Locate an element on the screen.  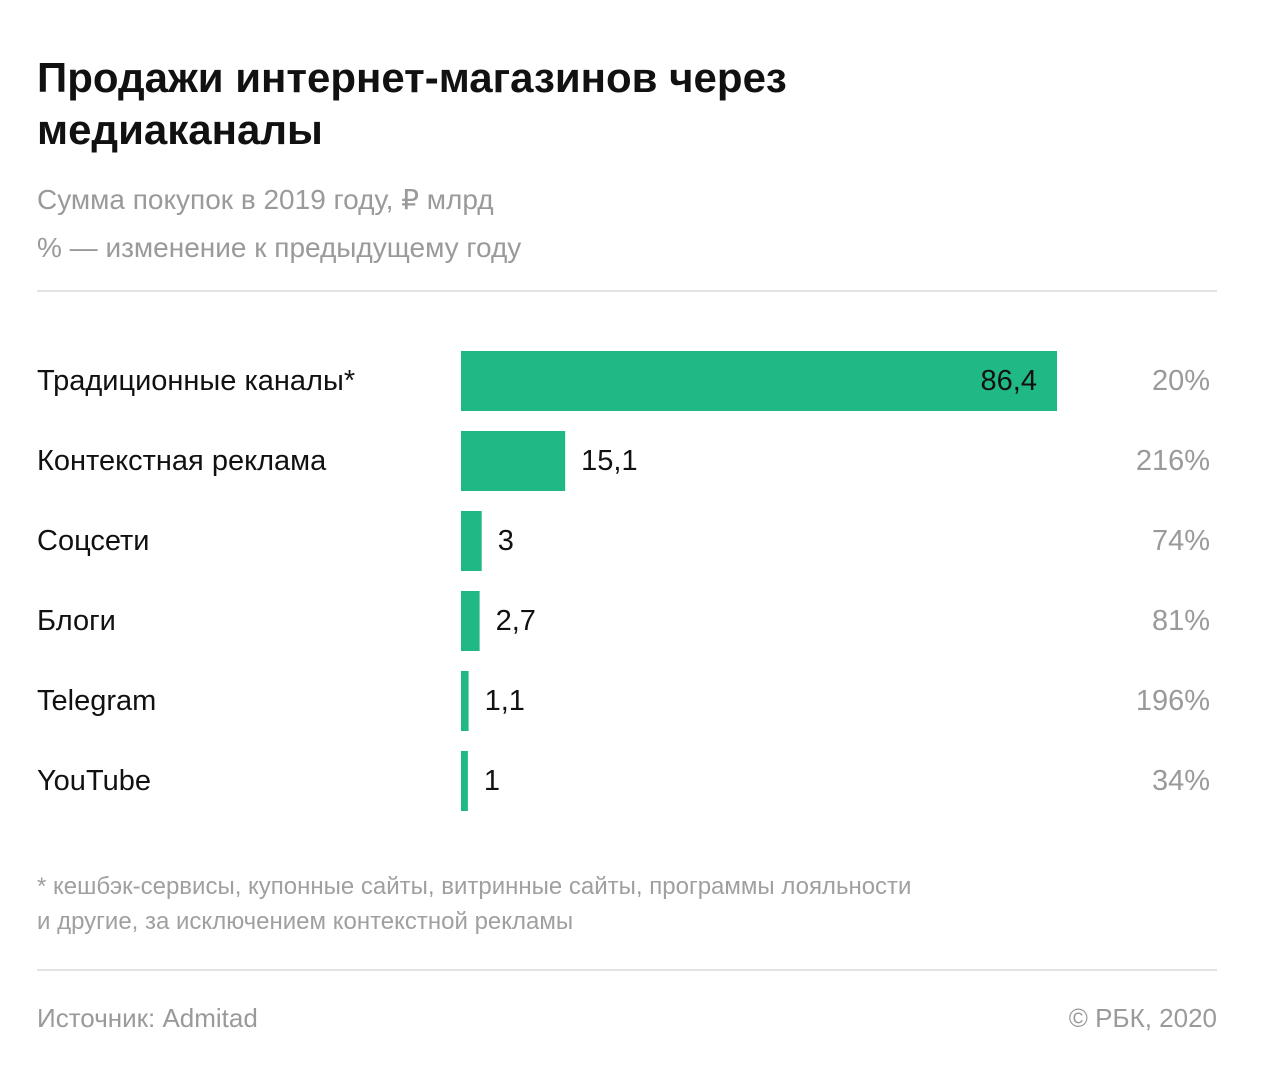
change-label: 34% is located at coordinates (1181, 781).